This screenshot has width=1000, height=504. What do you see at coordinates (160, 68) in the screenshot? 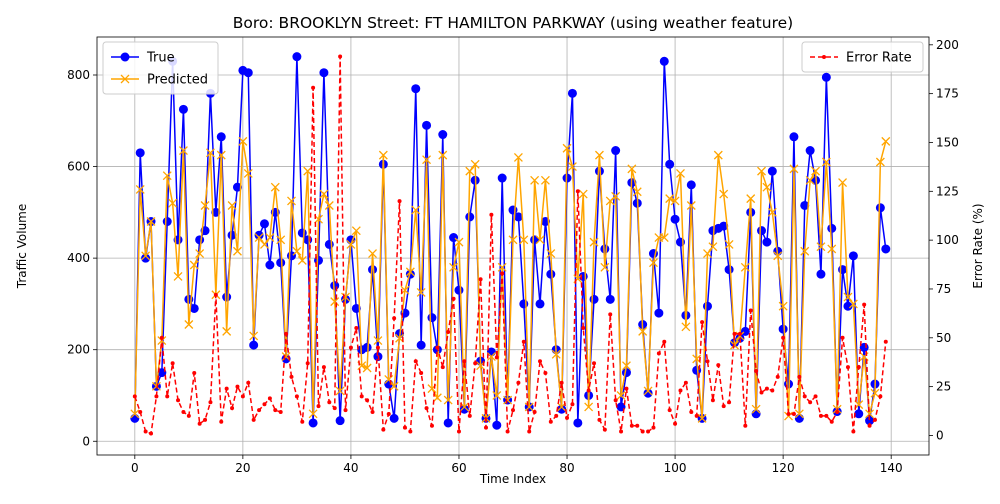
I see `legend-left-frame` at bounding box center [160, 68].